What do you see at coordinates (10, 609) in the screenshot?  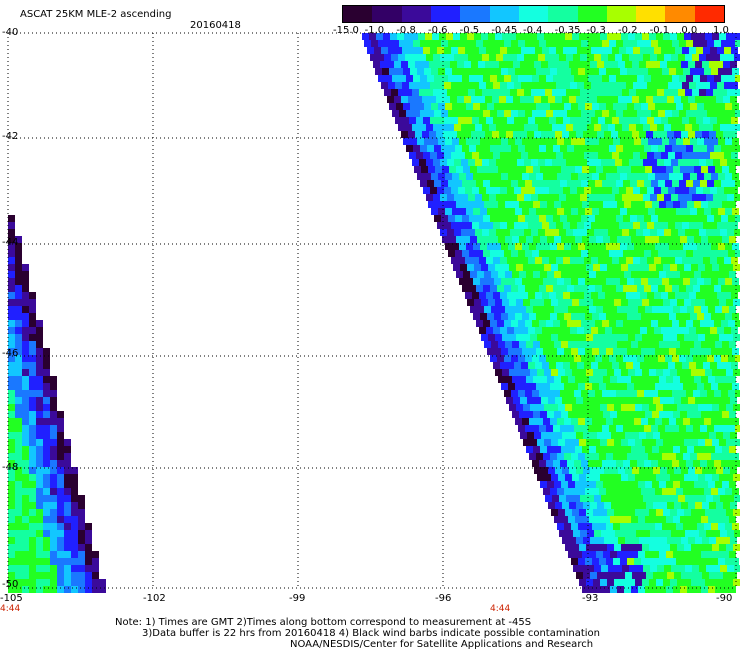 I see `time-label: 4:44` at bounding box center [10, 609].